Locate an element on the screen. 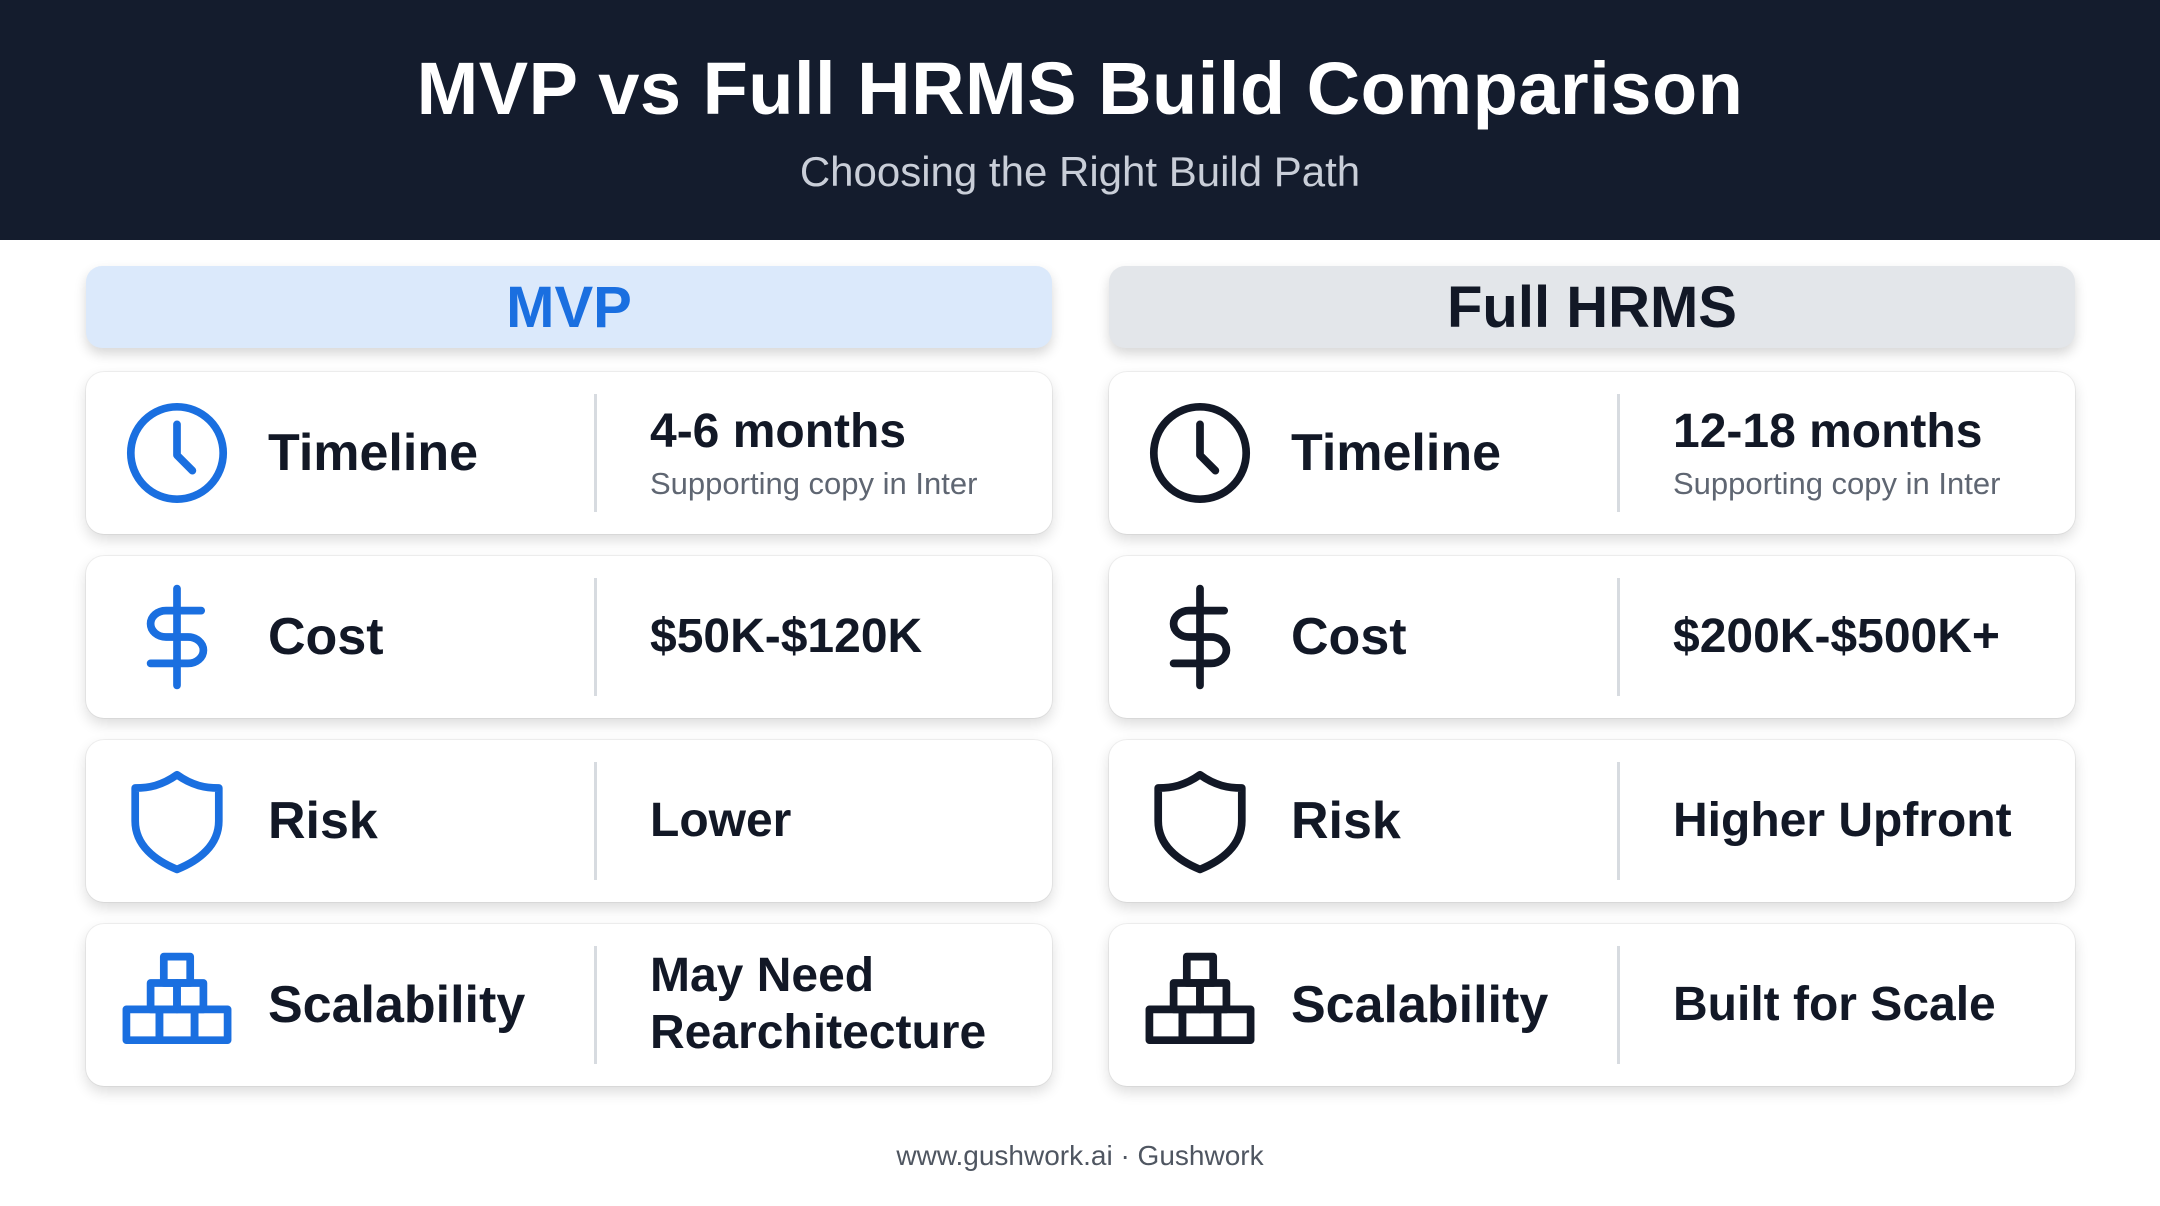 The image size is (2160, 1206). mvp-column-header: MVP is located at coordinates (569, 307).